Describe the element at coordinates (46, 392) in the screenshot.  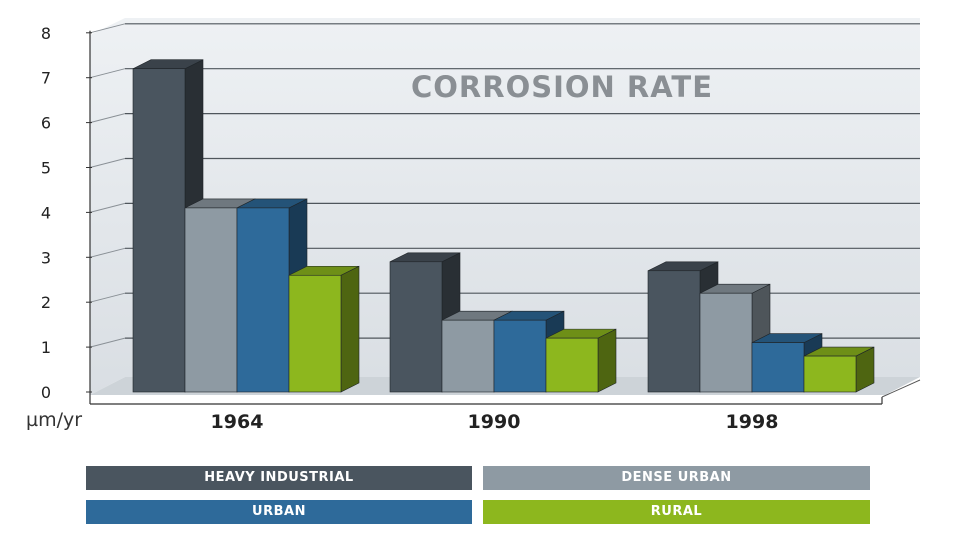
I see `y-tick-label: 0` at that location.